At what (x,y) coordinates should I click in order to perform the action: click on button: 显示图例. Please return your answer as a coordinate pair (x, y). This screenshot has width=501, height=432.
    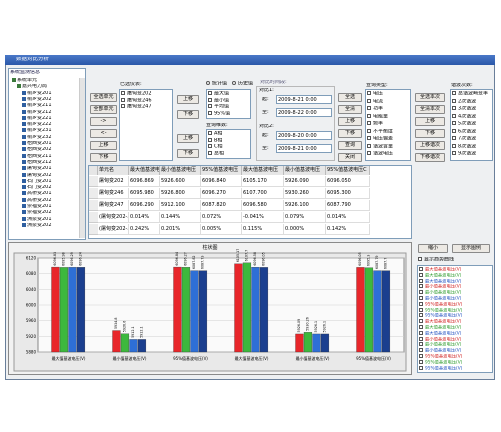
    Looking at the image, I should click on (471, 248).